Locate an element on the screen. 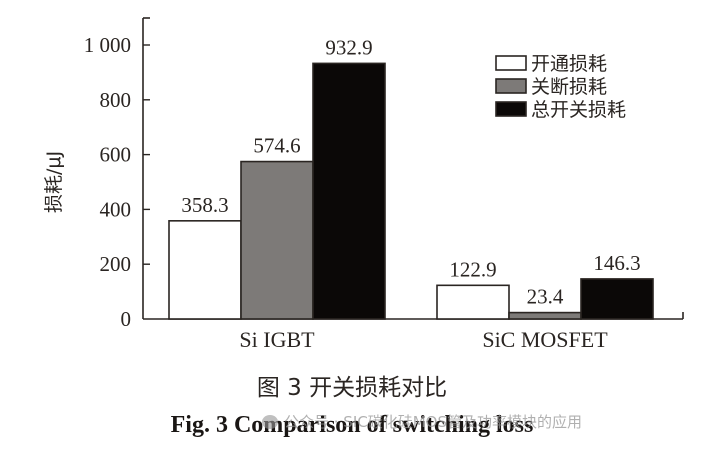 The image size is (704, 451). figure-caption-en: Fig. 3 Comparison of switching loss is located at coordinates (352, 425).